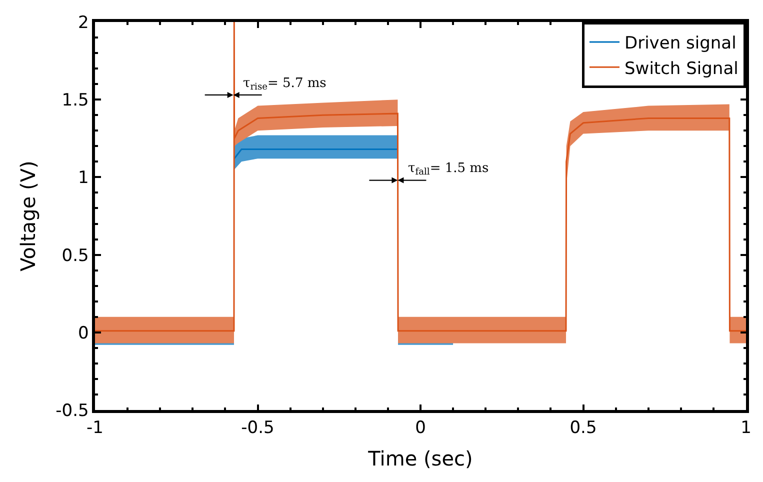 The width and height of the screenshot is (763, 482). What do you see at coordinates (746, 428) in the screenshot?
I see `x-tick-label: 1` at bounding box center [746, 428].